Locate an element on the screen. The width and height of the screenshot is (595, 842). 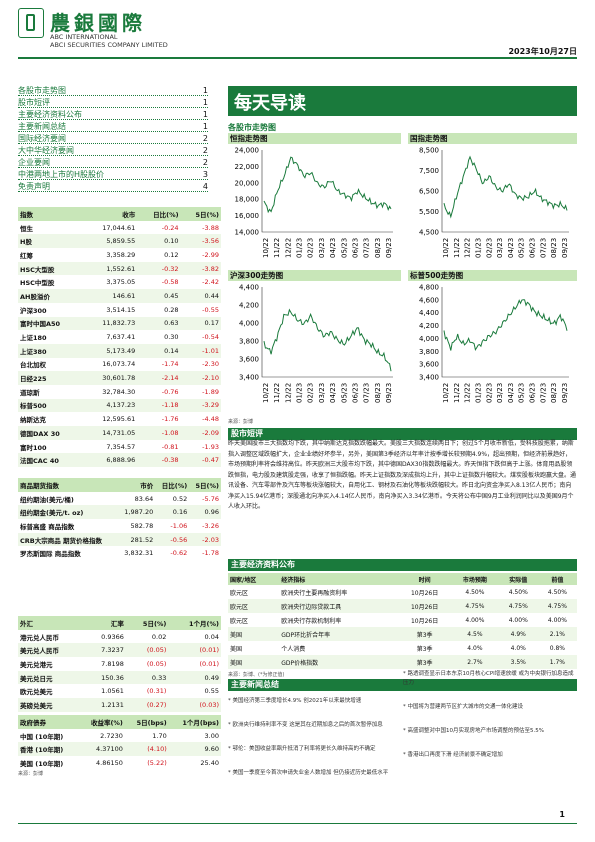
toc-item: 中港两地上市的H股股价 3 is located at coordinates (113, 174).